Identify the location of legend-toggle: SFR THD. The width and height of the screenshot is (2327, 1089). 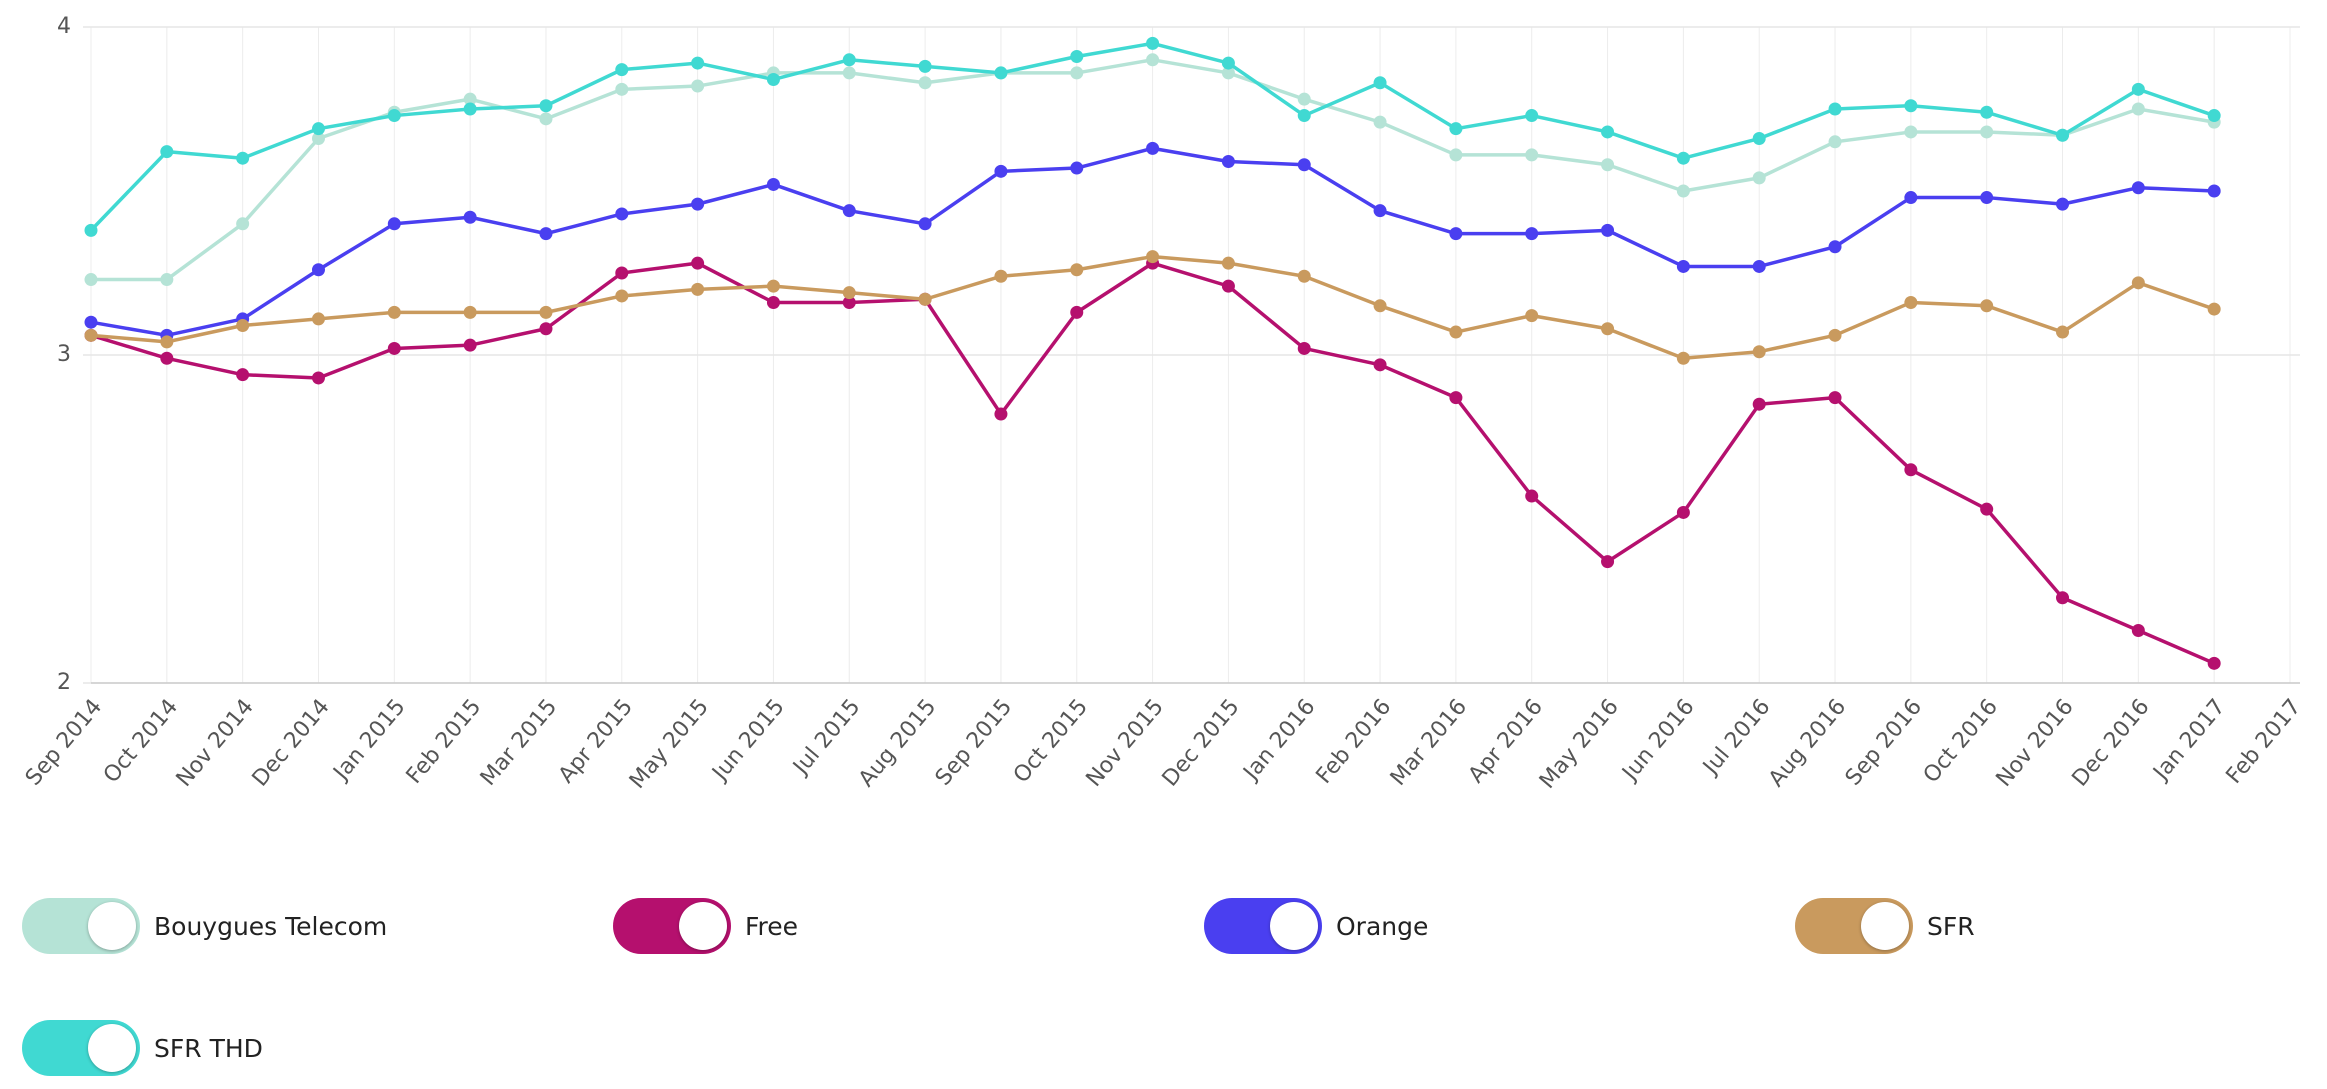
(142, 1048).